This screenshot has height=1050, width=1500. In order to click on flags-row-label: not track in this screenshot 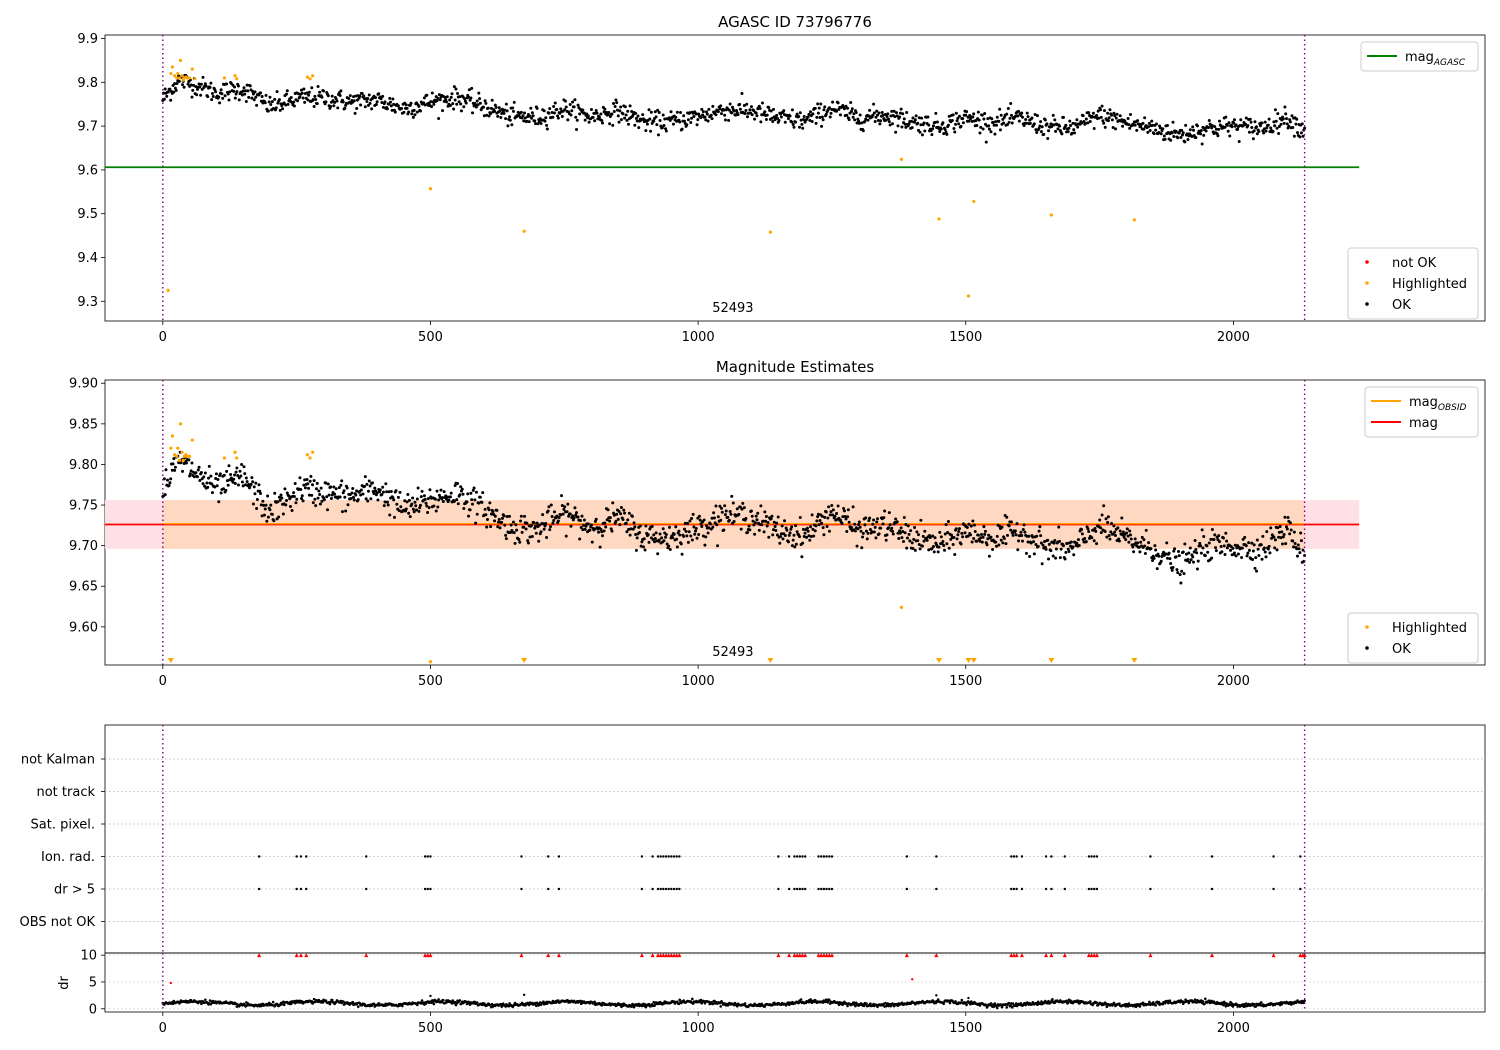, I will do `click(65, 792)`.